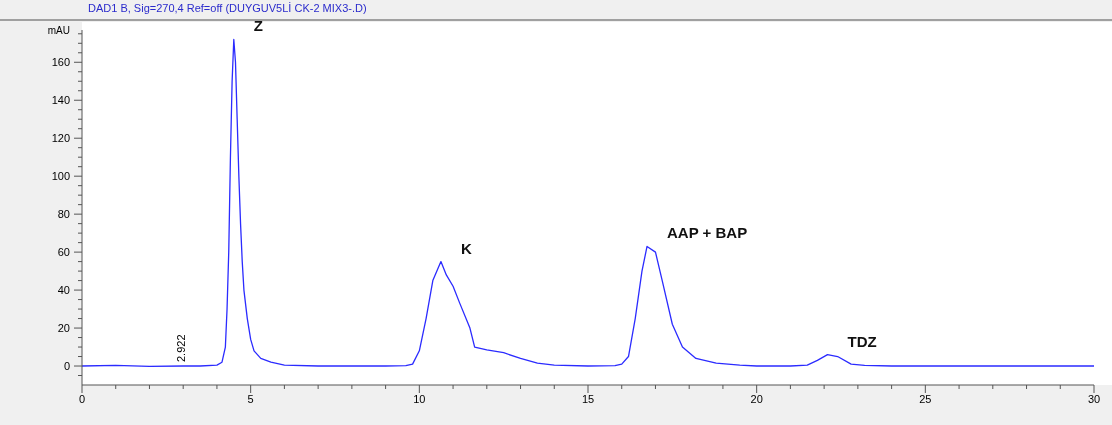  I want to click on y-tick-label: 120, so click(60, 138).